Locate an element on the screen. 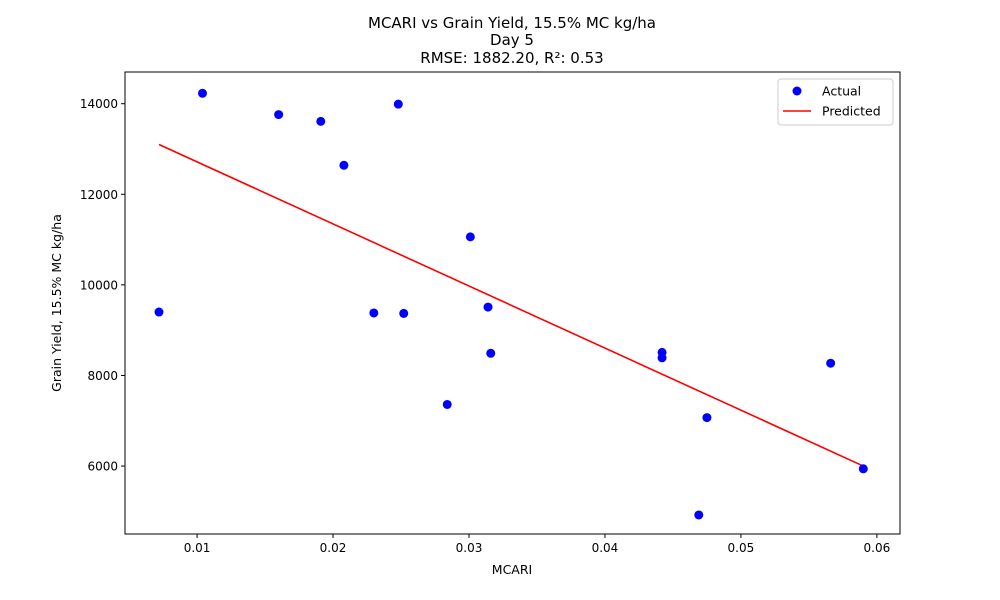 The height and width of the screenshot is (600, 1000). y-tick-label: 12000 is located at coordinates (99, 195).